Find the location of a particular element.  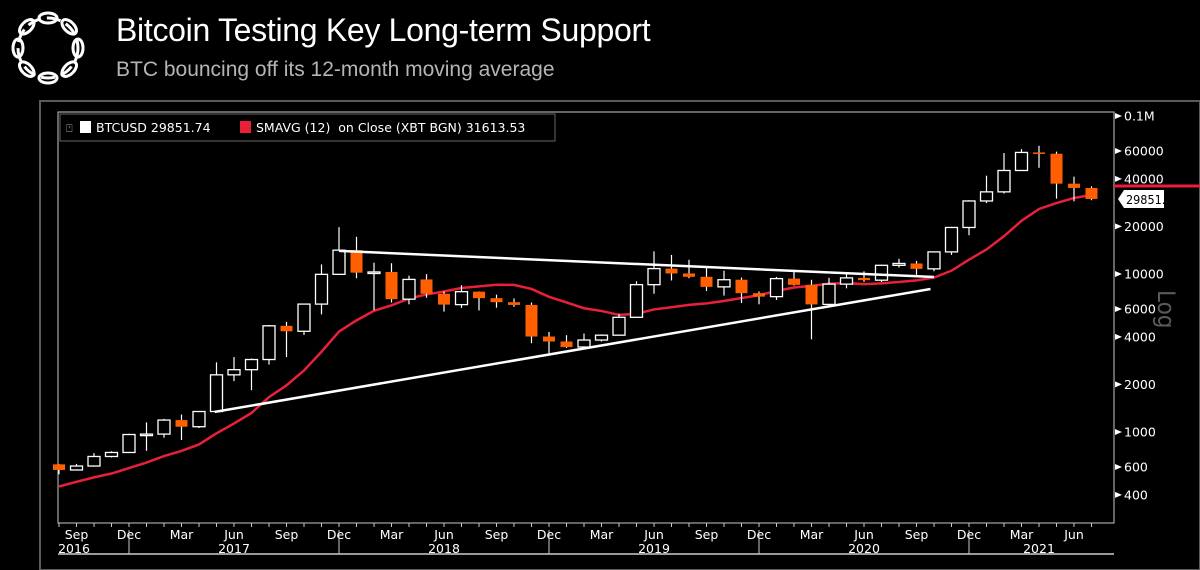

x-year-label: 2020 is located at coordinates (864, 548).